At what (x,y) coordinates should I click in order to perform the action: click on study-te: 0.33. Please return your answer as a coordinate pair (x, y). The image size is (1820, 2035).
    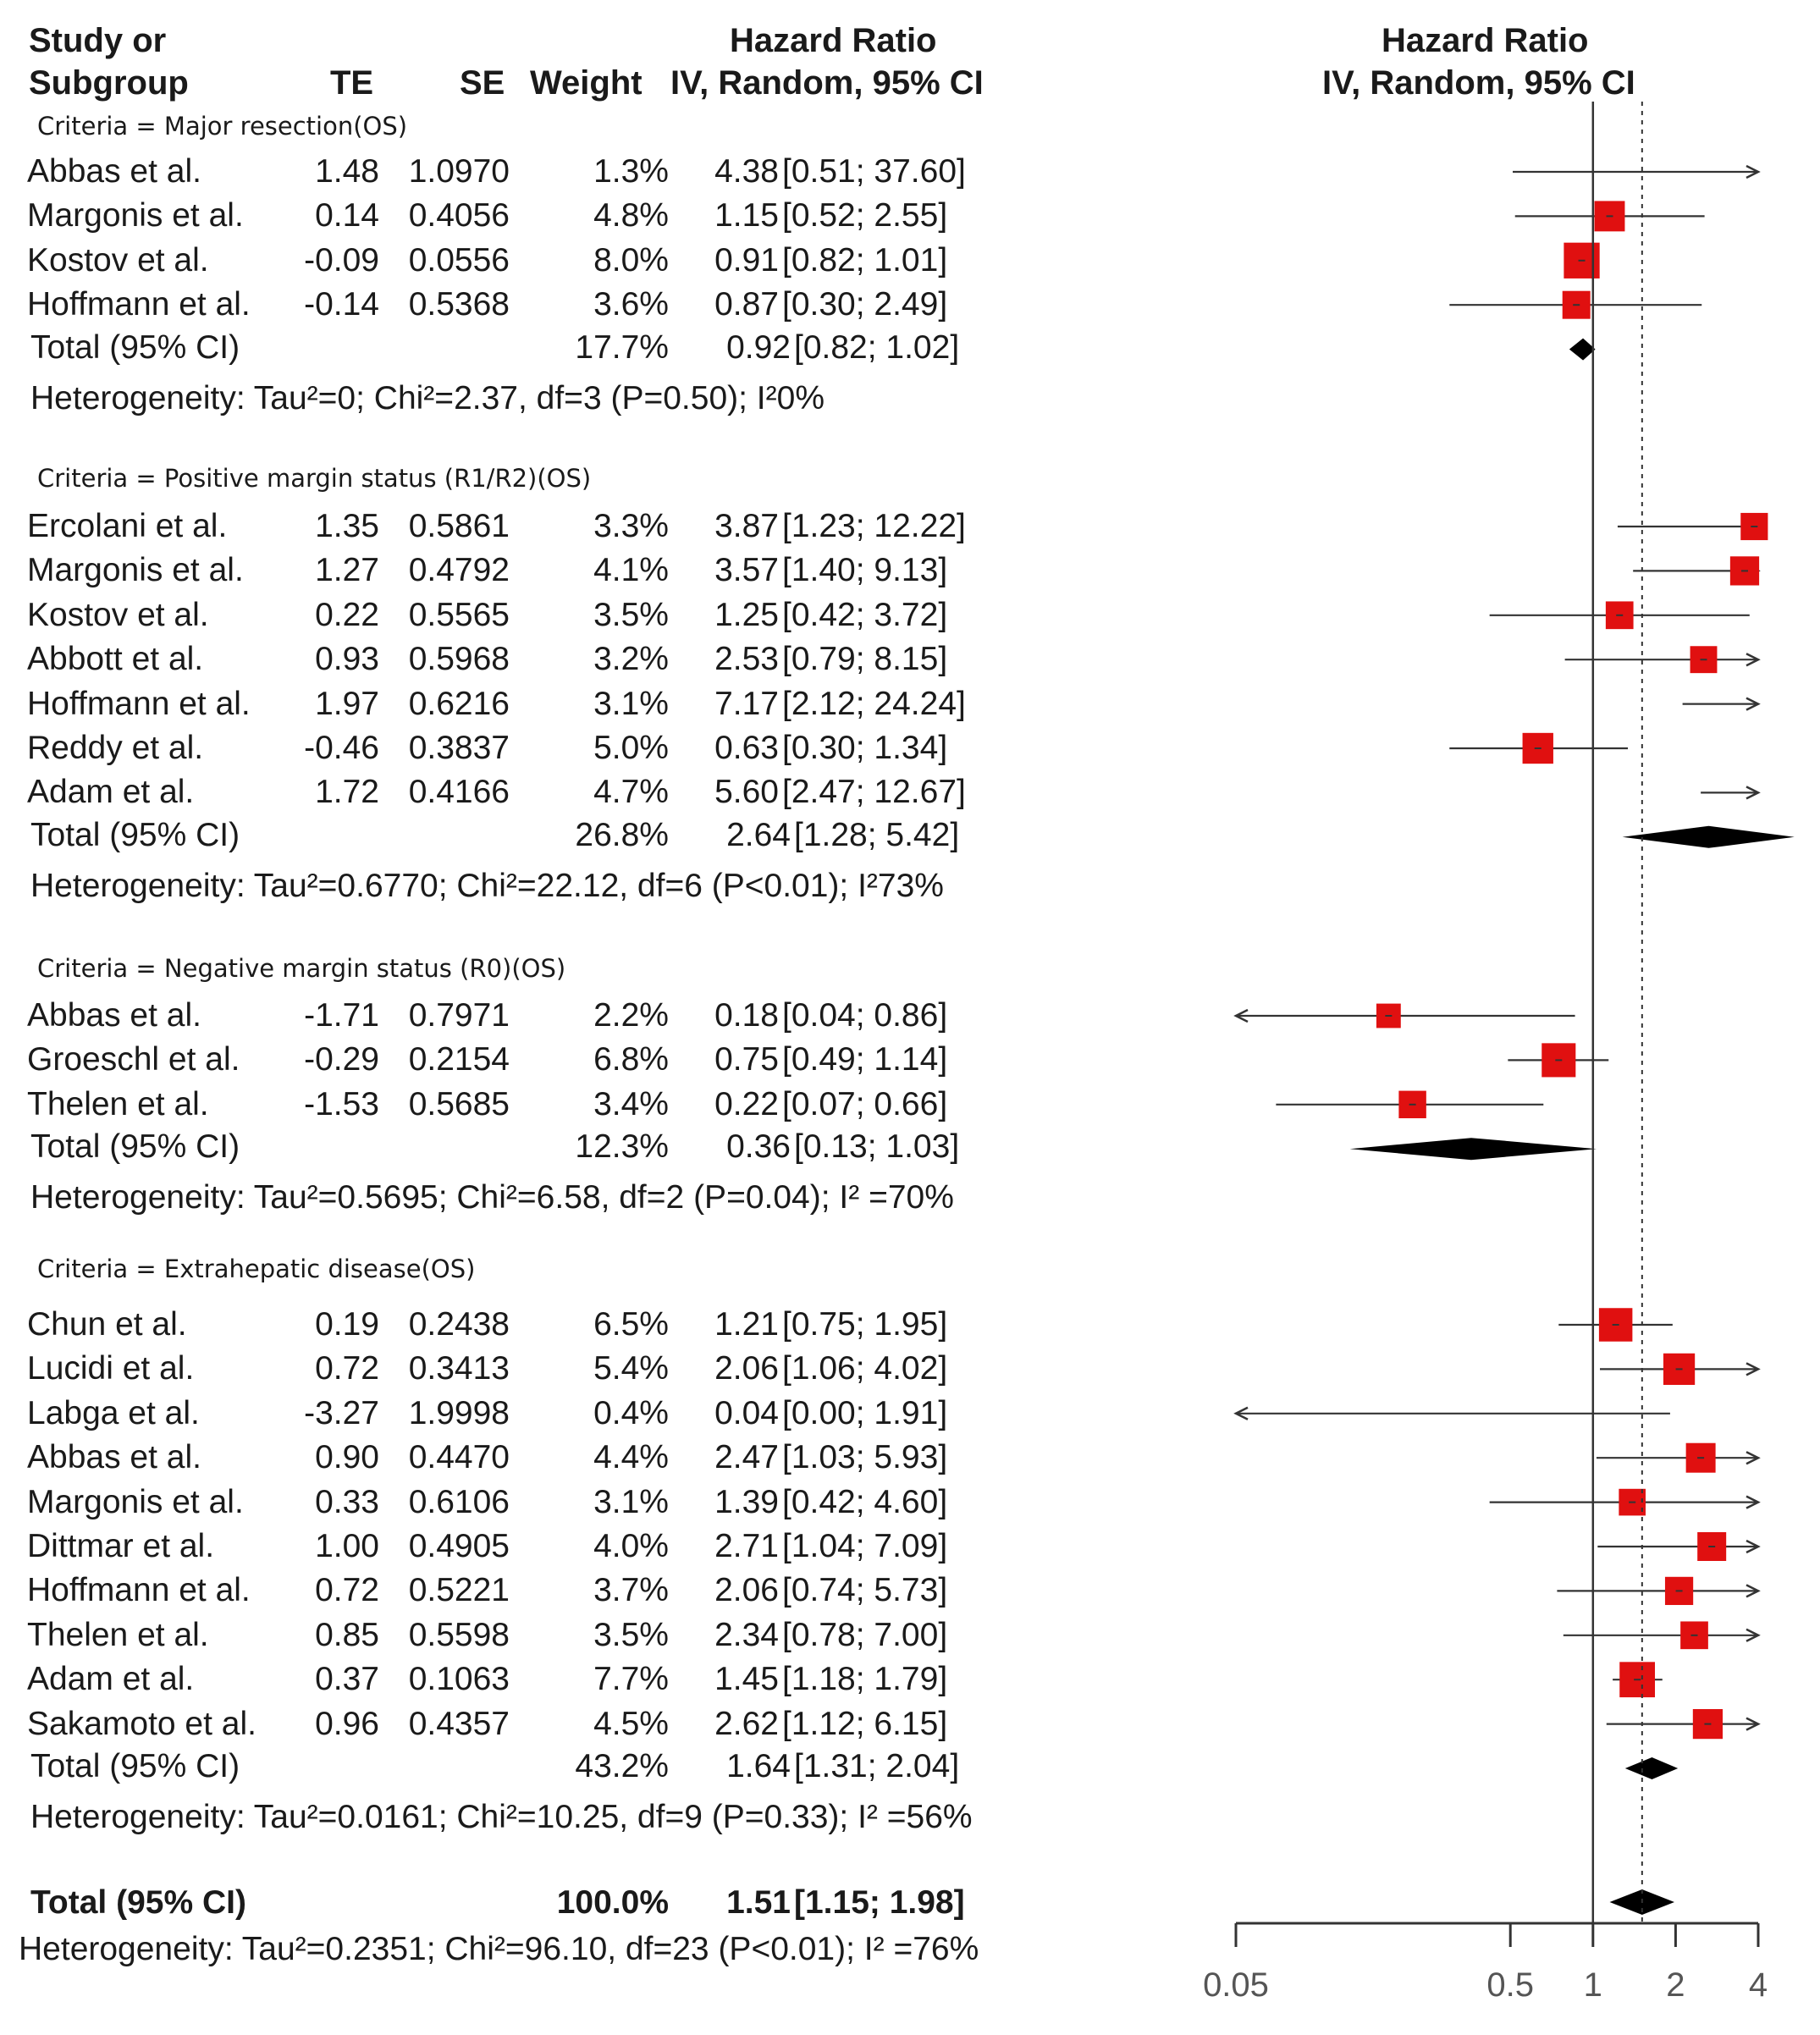
    Looking at the image, I should click on (347, 1501).